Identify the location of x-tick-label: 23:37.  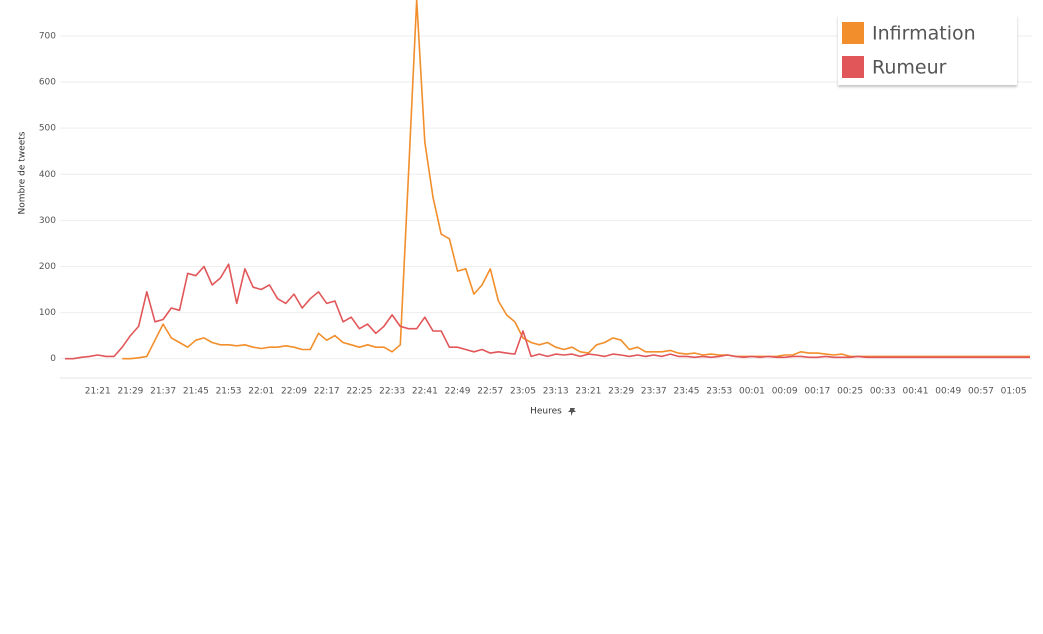
(654, 392).